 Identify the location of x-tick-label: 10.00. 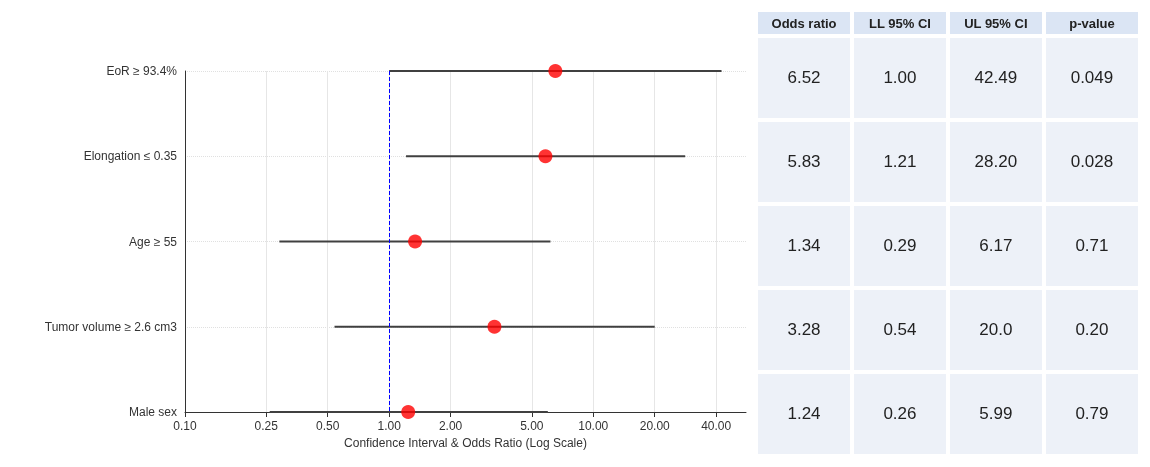
(593, 426).